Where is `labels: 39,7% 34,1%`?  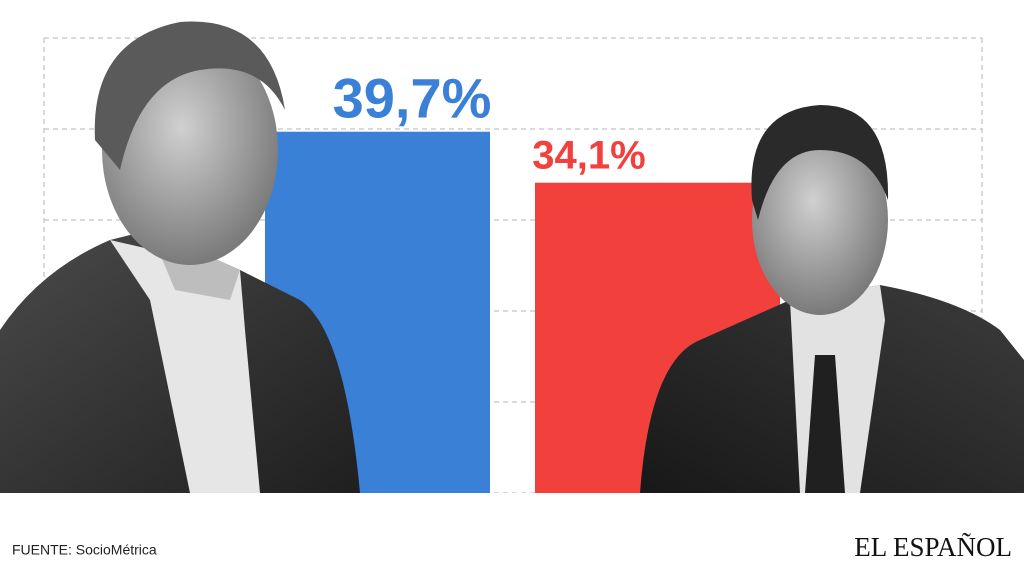 labels: 39,7% 34,1% is located at coordinates (489, 122).